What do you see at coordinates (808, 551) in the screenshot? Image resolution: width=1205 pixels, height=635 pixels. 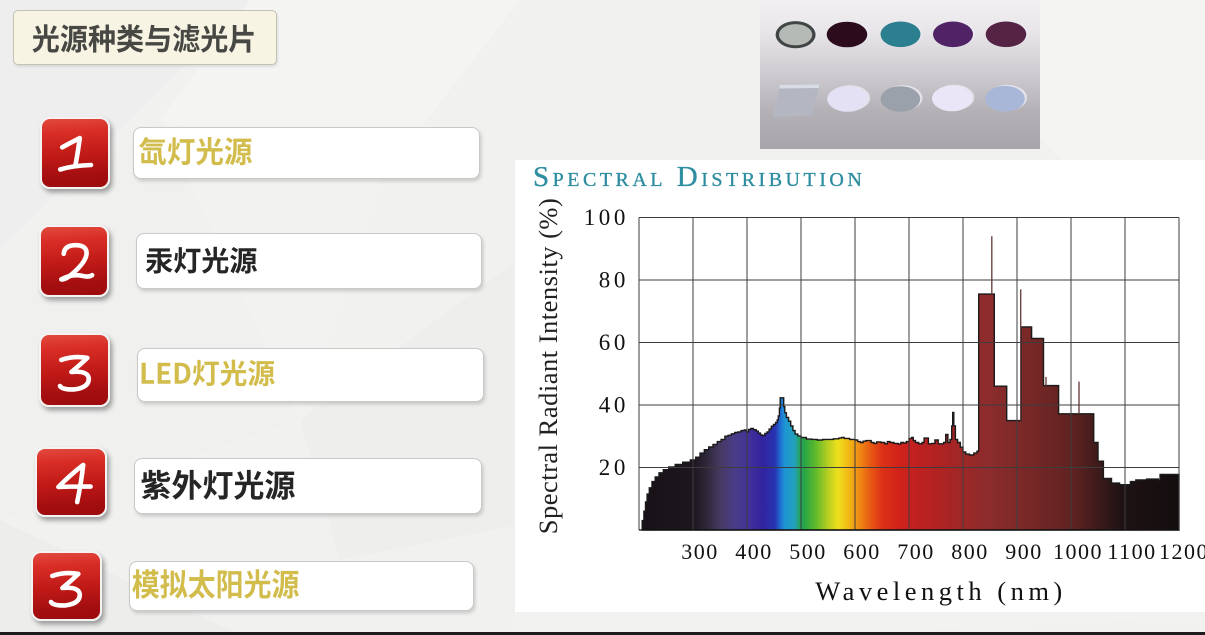 I see `svg-text: 500` at bounding box center [808, 551].